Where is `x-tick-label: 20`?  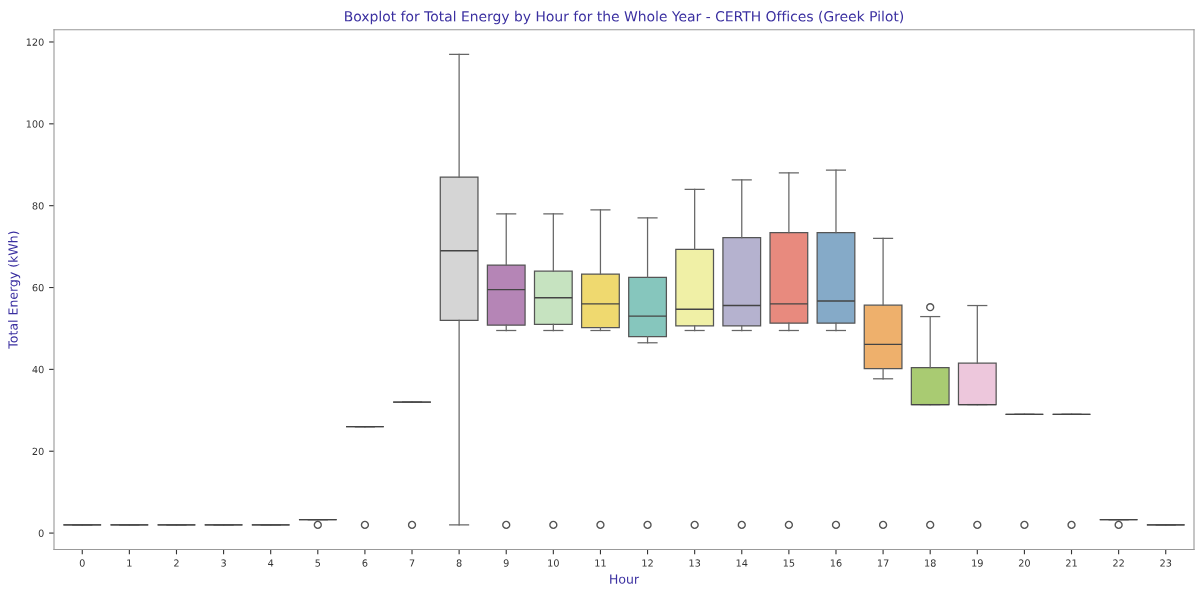
x-tick-label: 20 is located at coordinates (1024, 563).